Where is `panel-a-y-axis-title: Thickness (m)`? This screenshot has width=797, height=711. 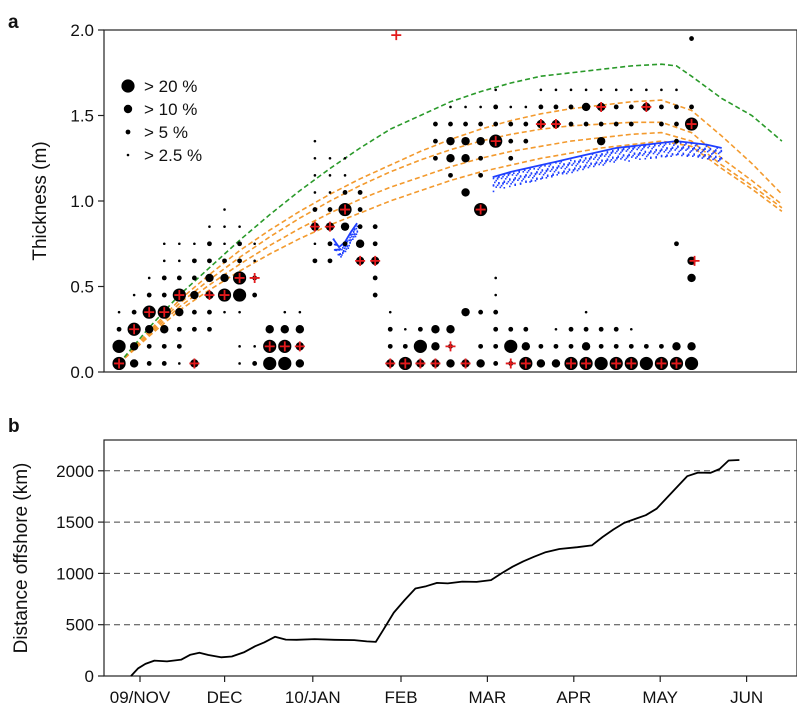 panel-a-y-axis-title: Thickness (m) is located at coordinates (40, 200).